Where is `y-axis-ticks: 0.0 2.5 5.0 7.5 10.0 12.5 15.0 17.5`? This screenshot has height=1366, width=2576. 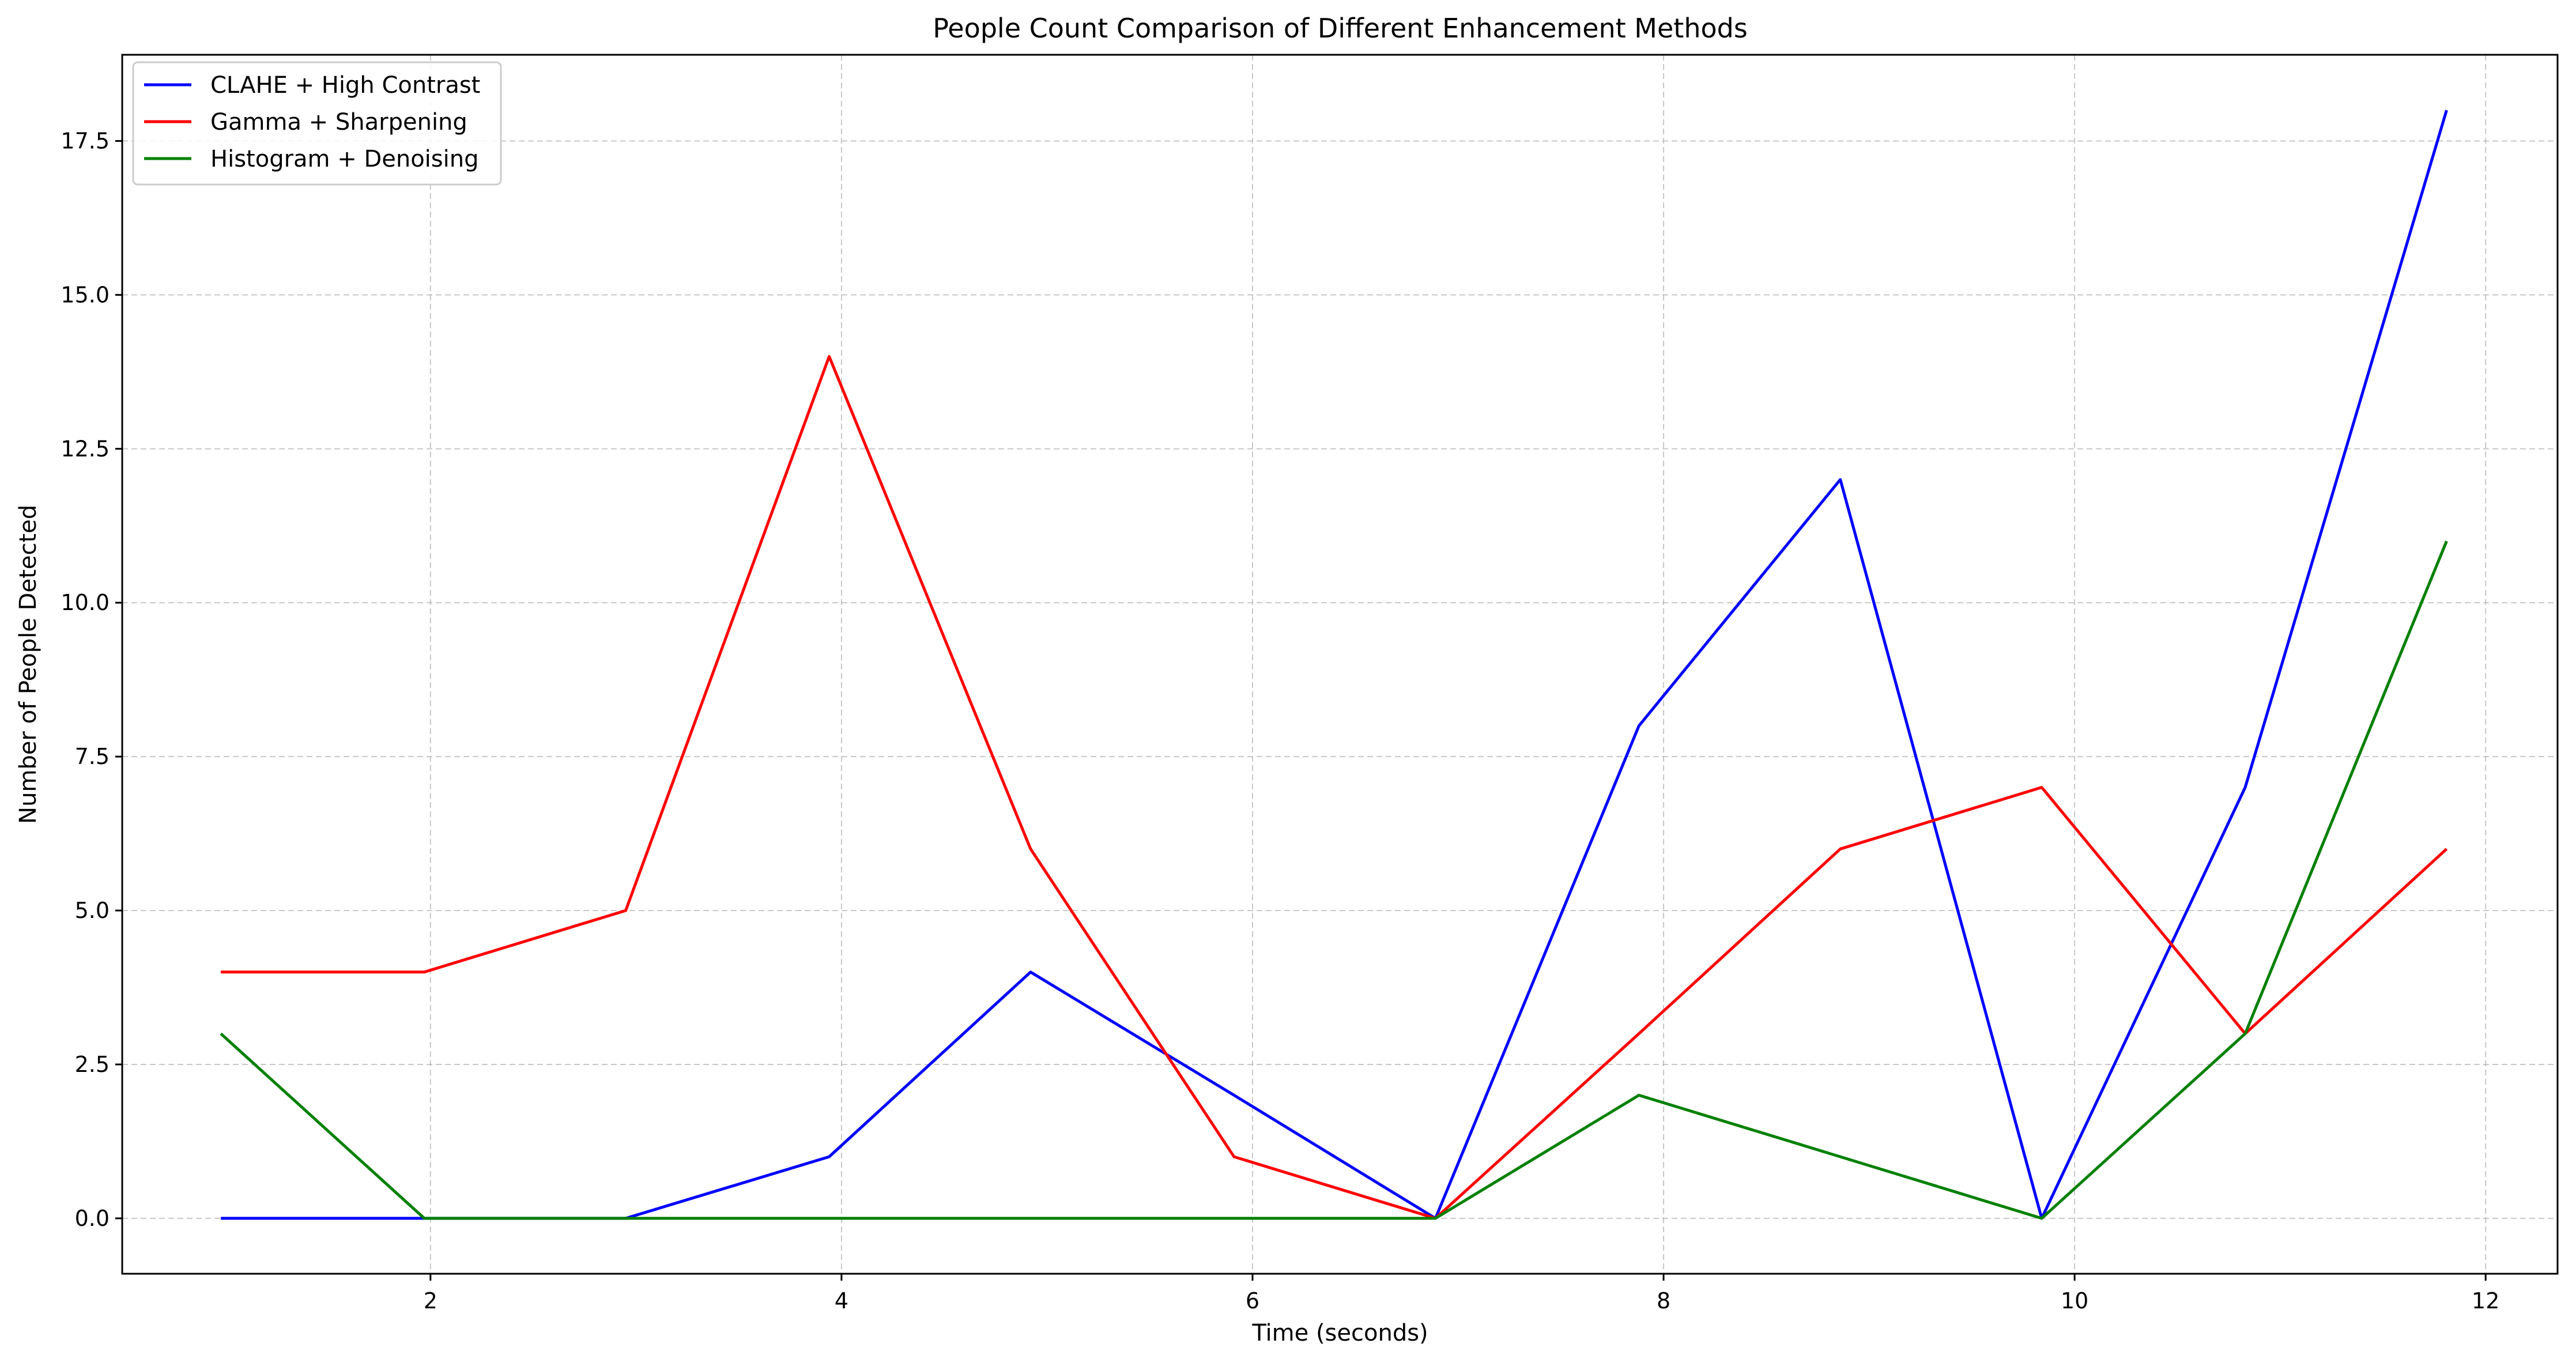 y-axis-ticks: 0.0 2.5 5.0 7.5 10.0 12.5 15.0 17.5 is located at coordinates (91, 680).